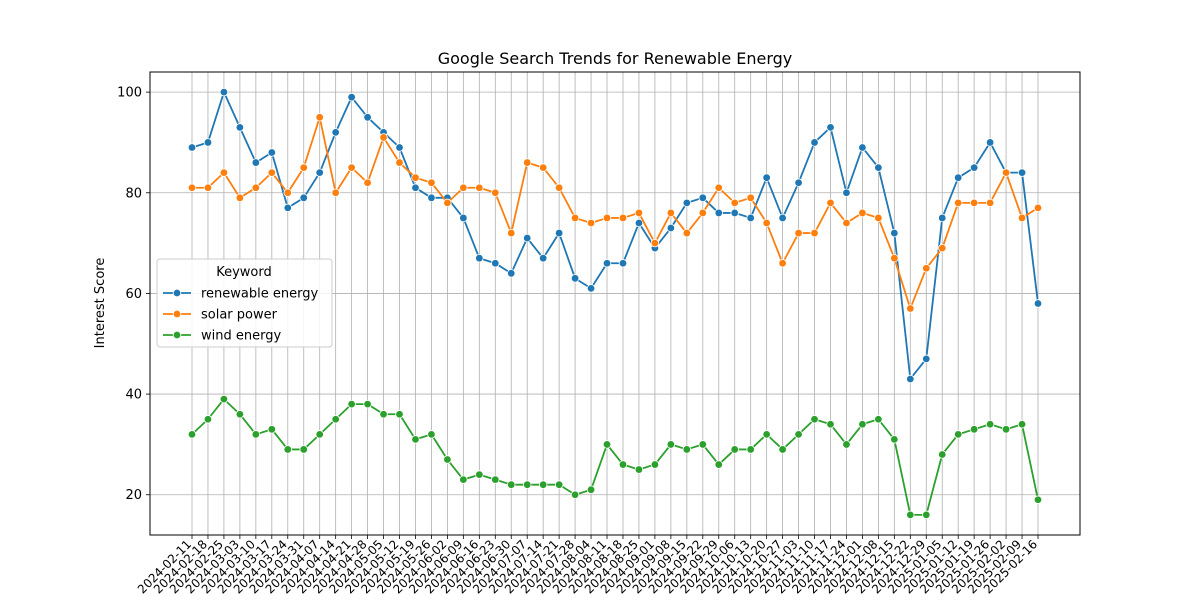 This screenshot has width=1200, height=604. I want to click on y-tick-label: 100, so click(129, 93).